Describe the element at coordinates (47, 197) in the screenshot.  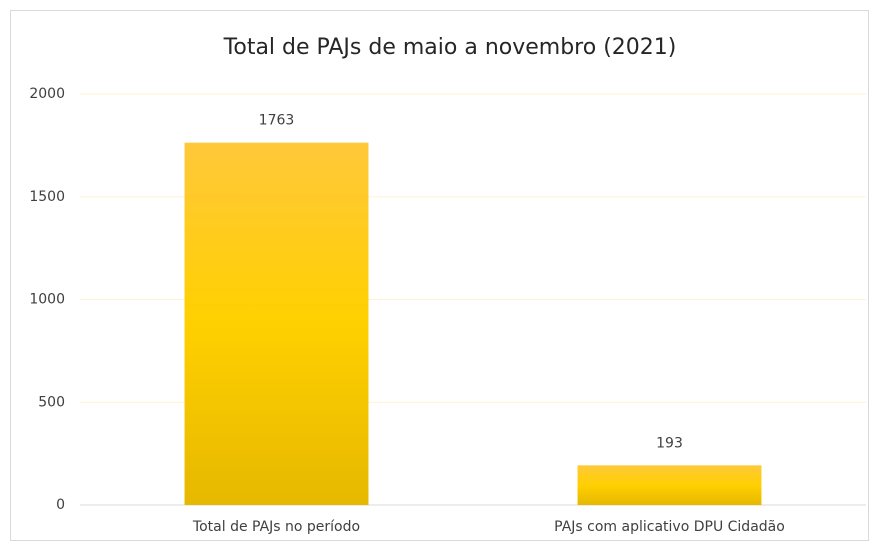
I see `y-tick-label: 1500` at that location.